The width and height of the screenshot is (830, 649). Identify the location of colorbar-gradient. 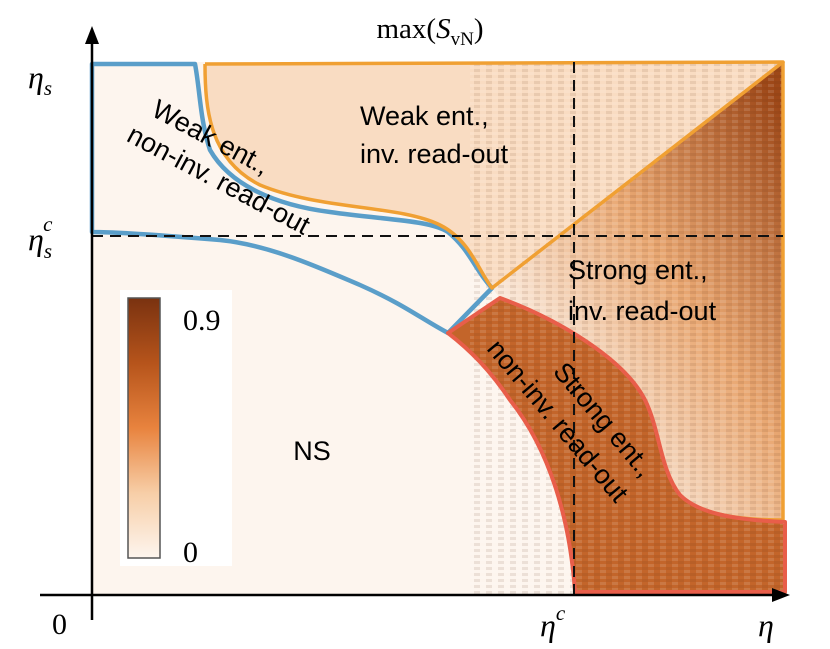
(144, 428).